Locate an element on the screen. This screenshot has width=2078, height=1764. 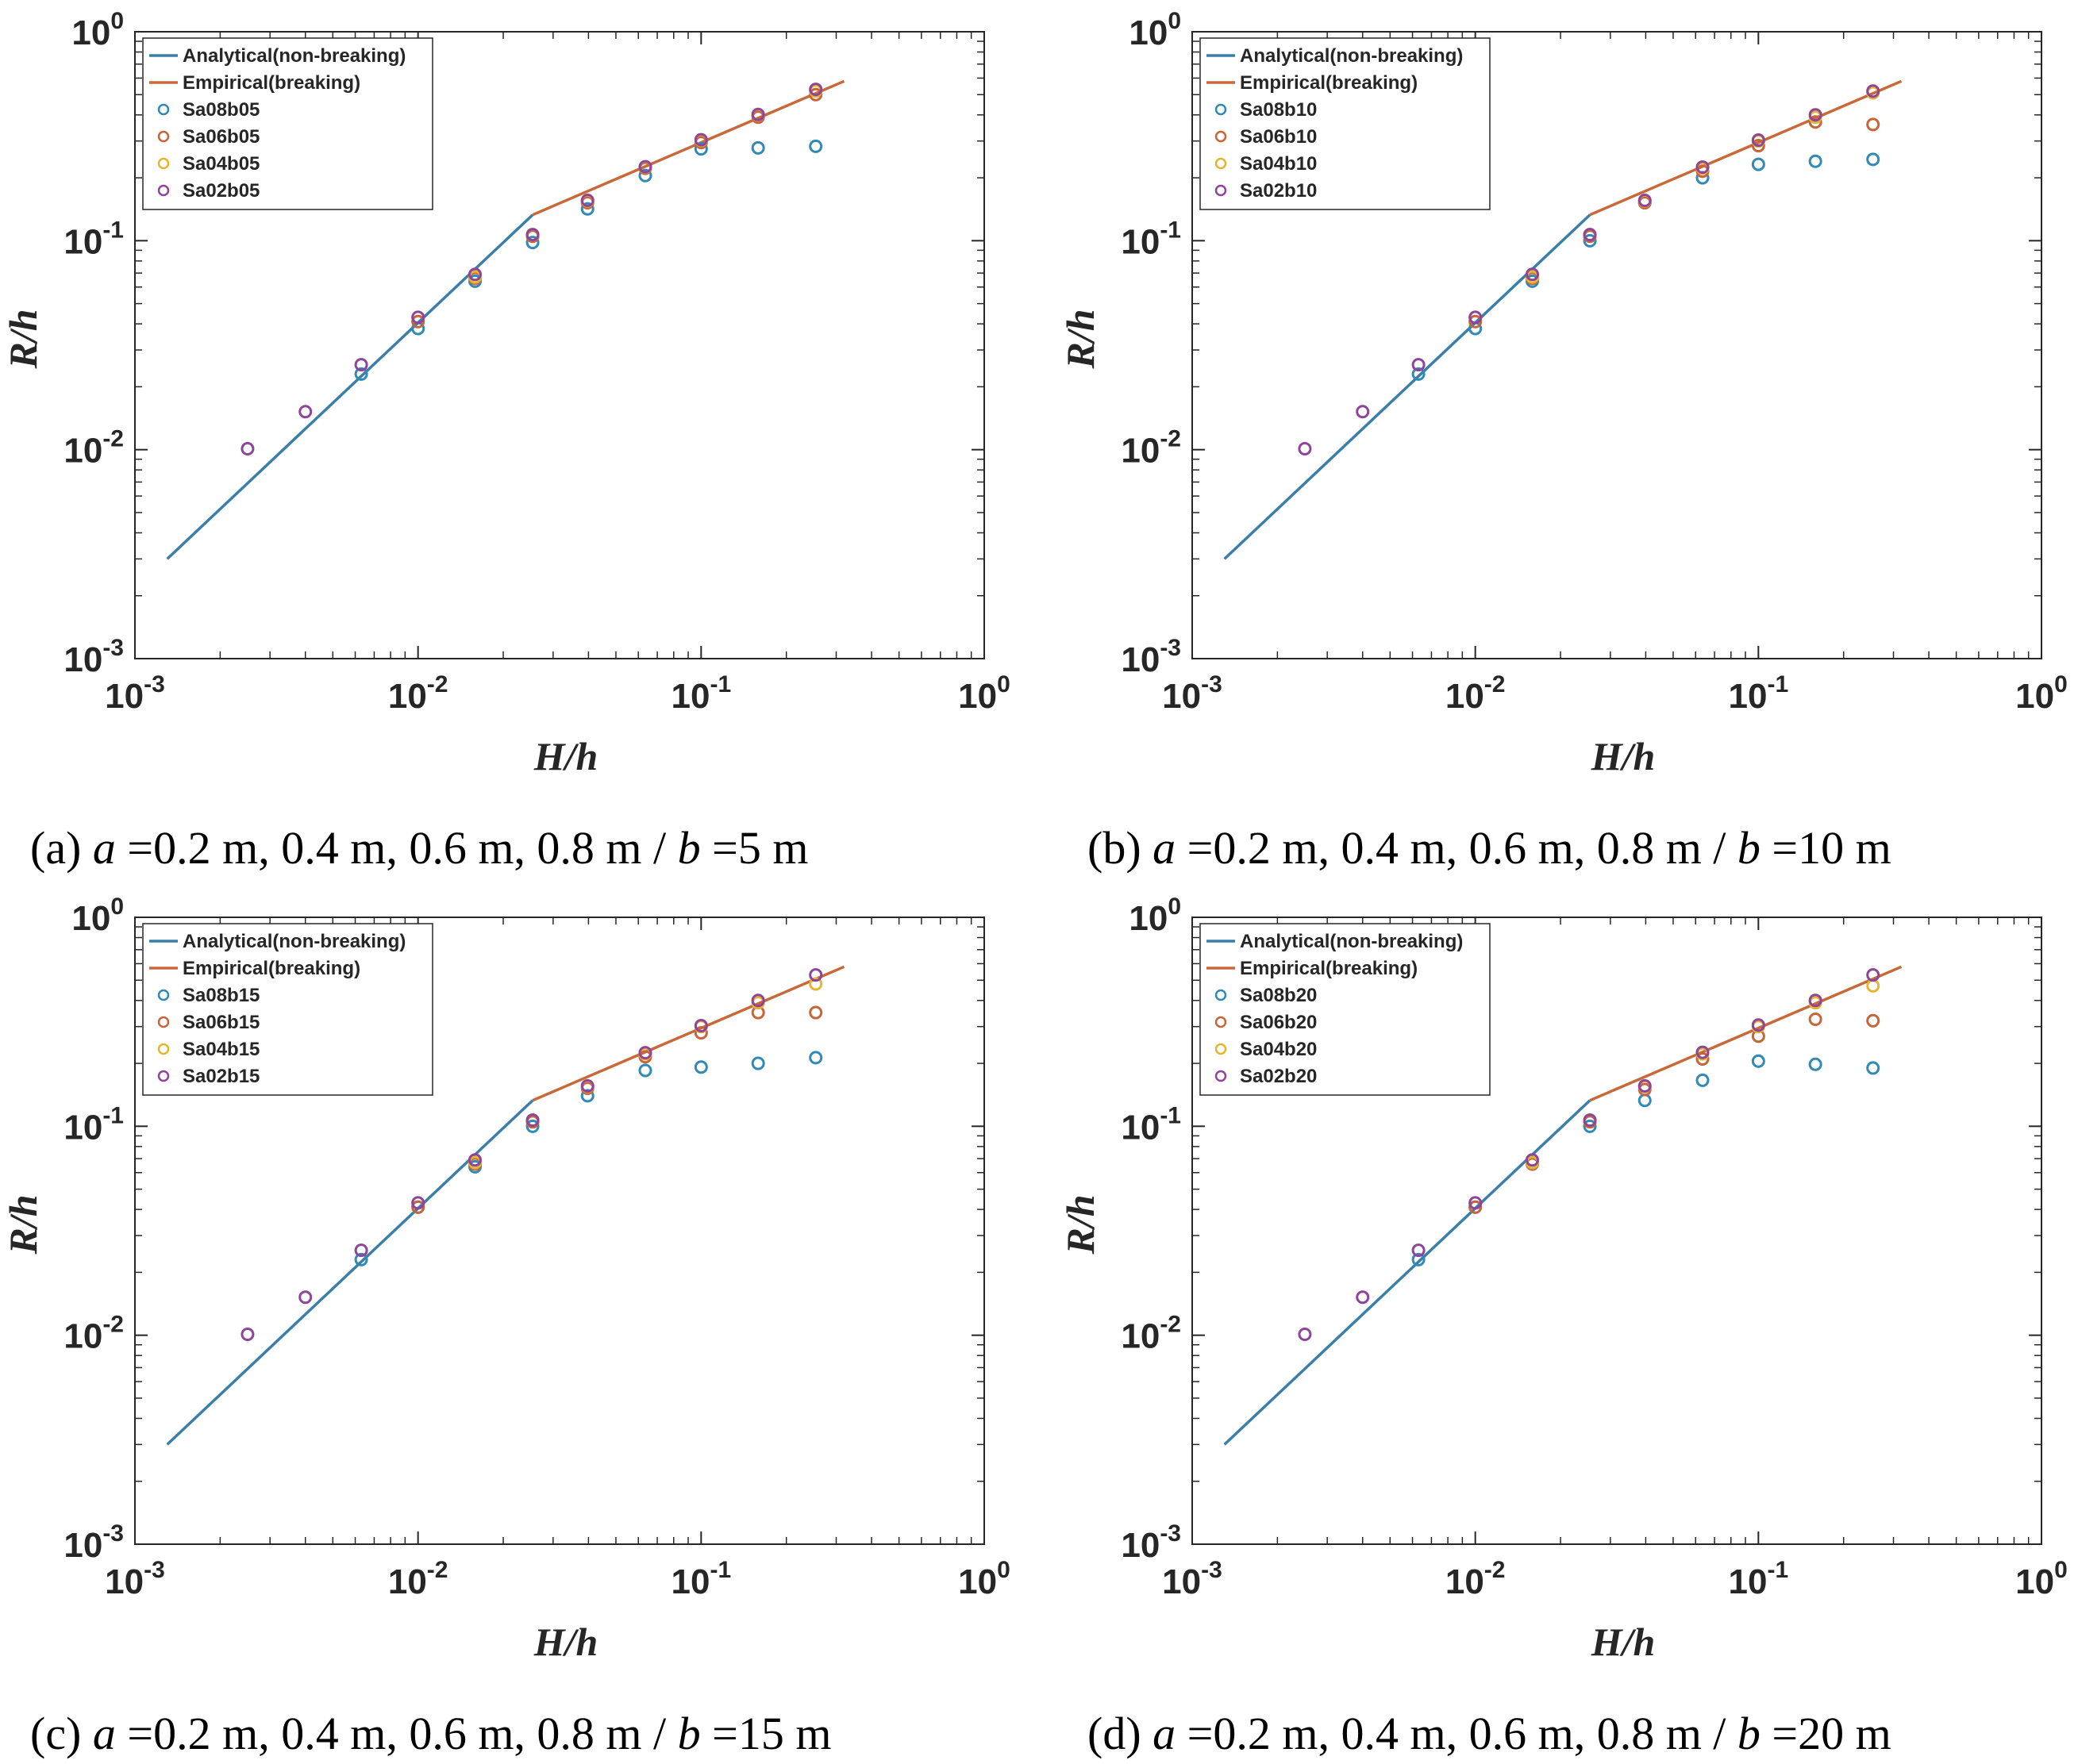
series-Sa02b05 is located at coordinates (532, 269).